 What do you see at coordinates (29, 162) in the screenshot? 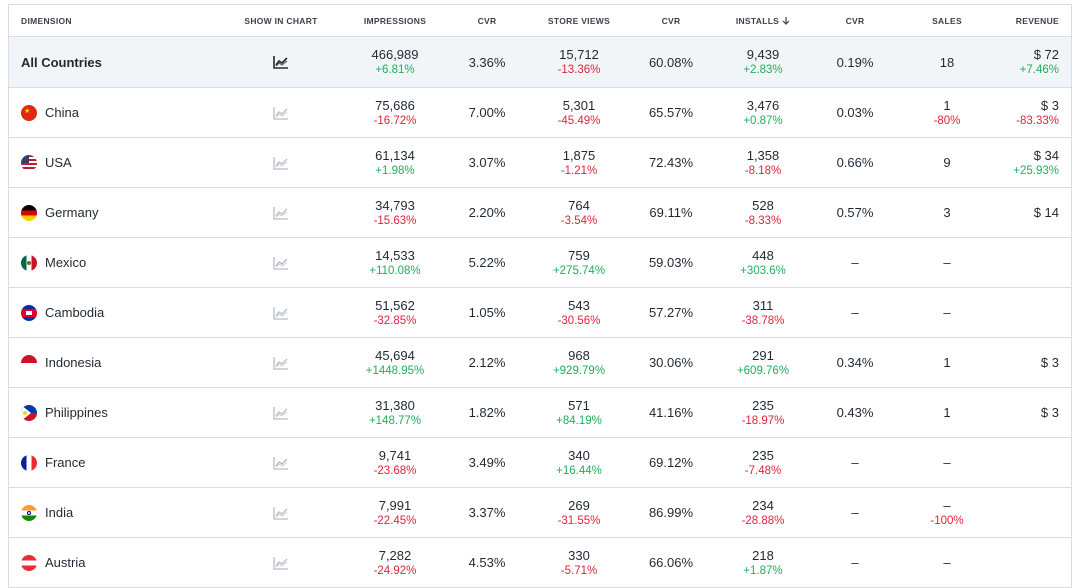
I see `usa-flag-icon` at bounding box center [29, 162].